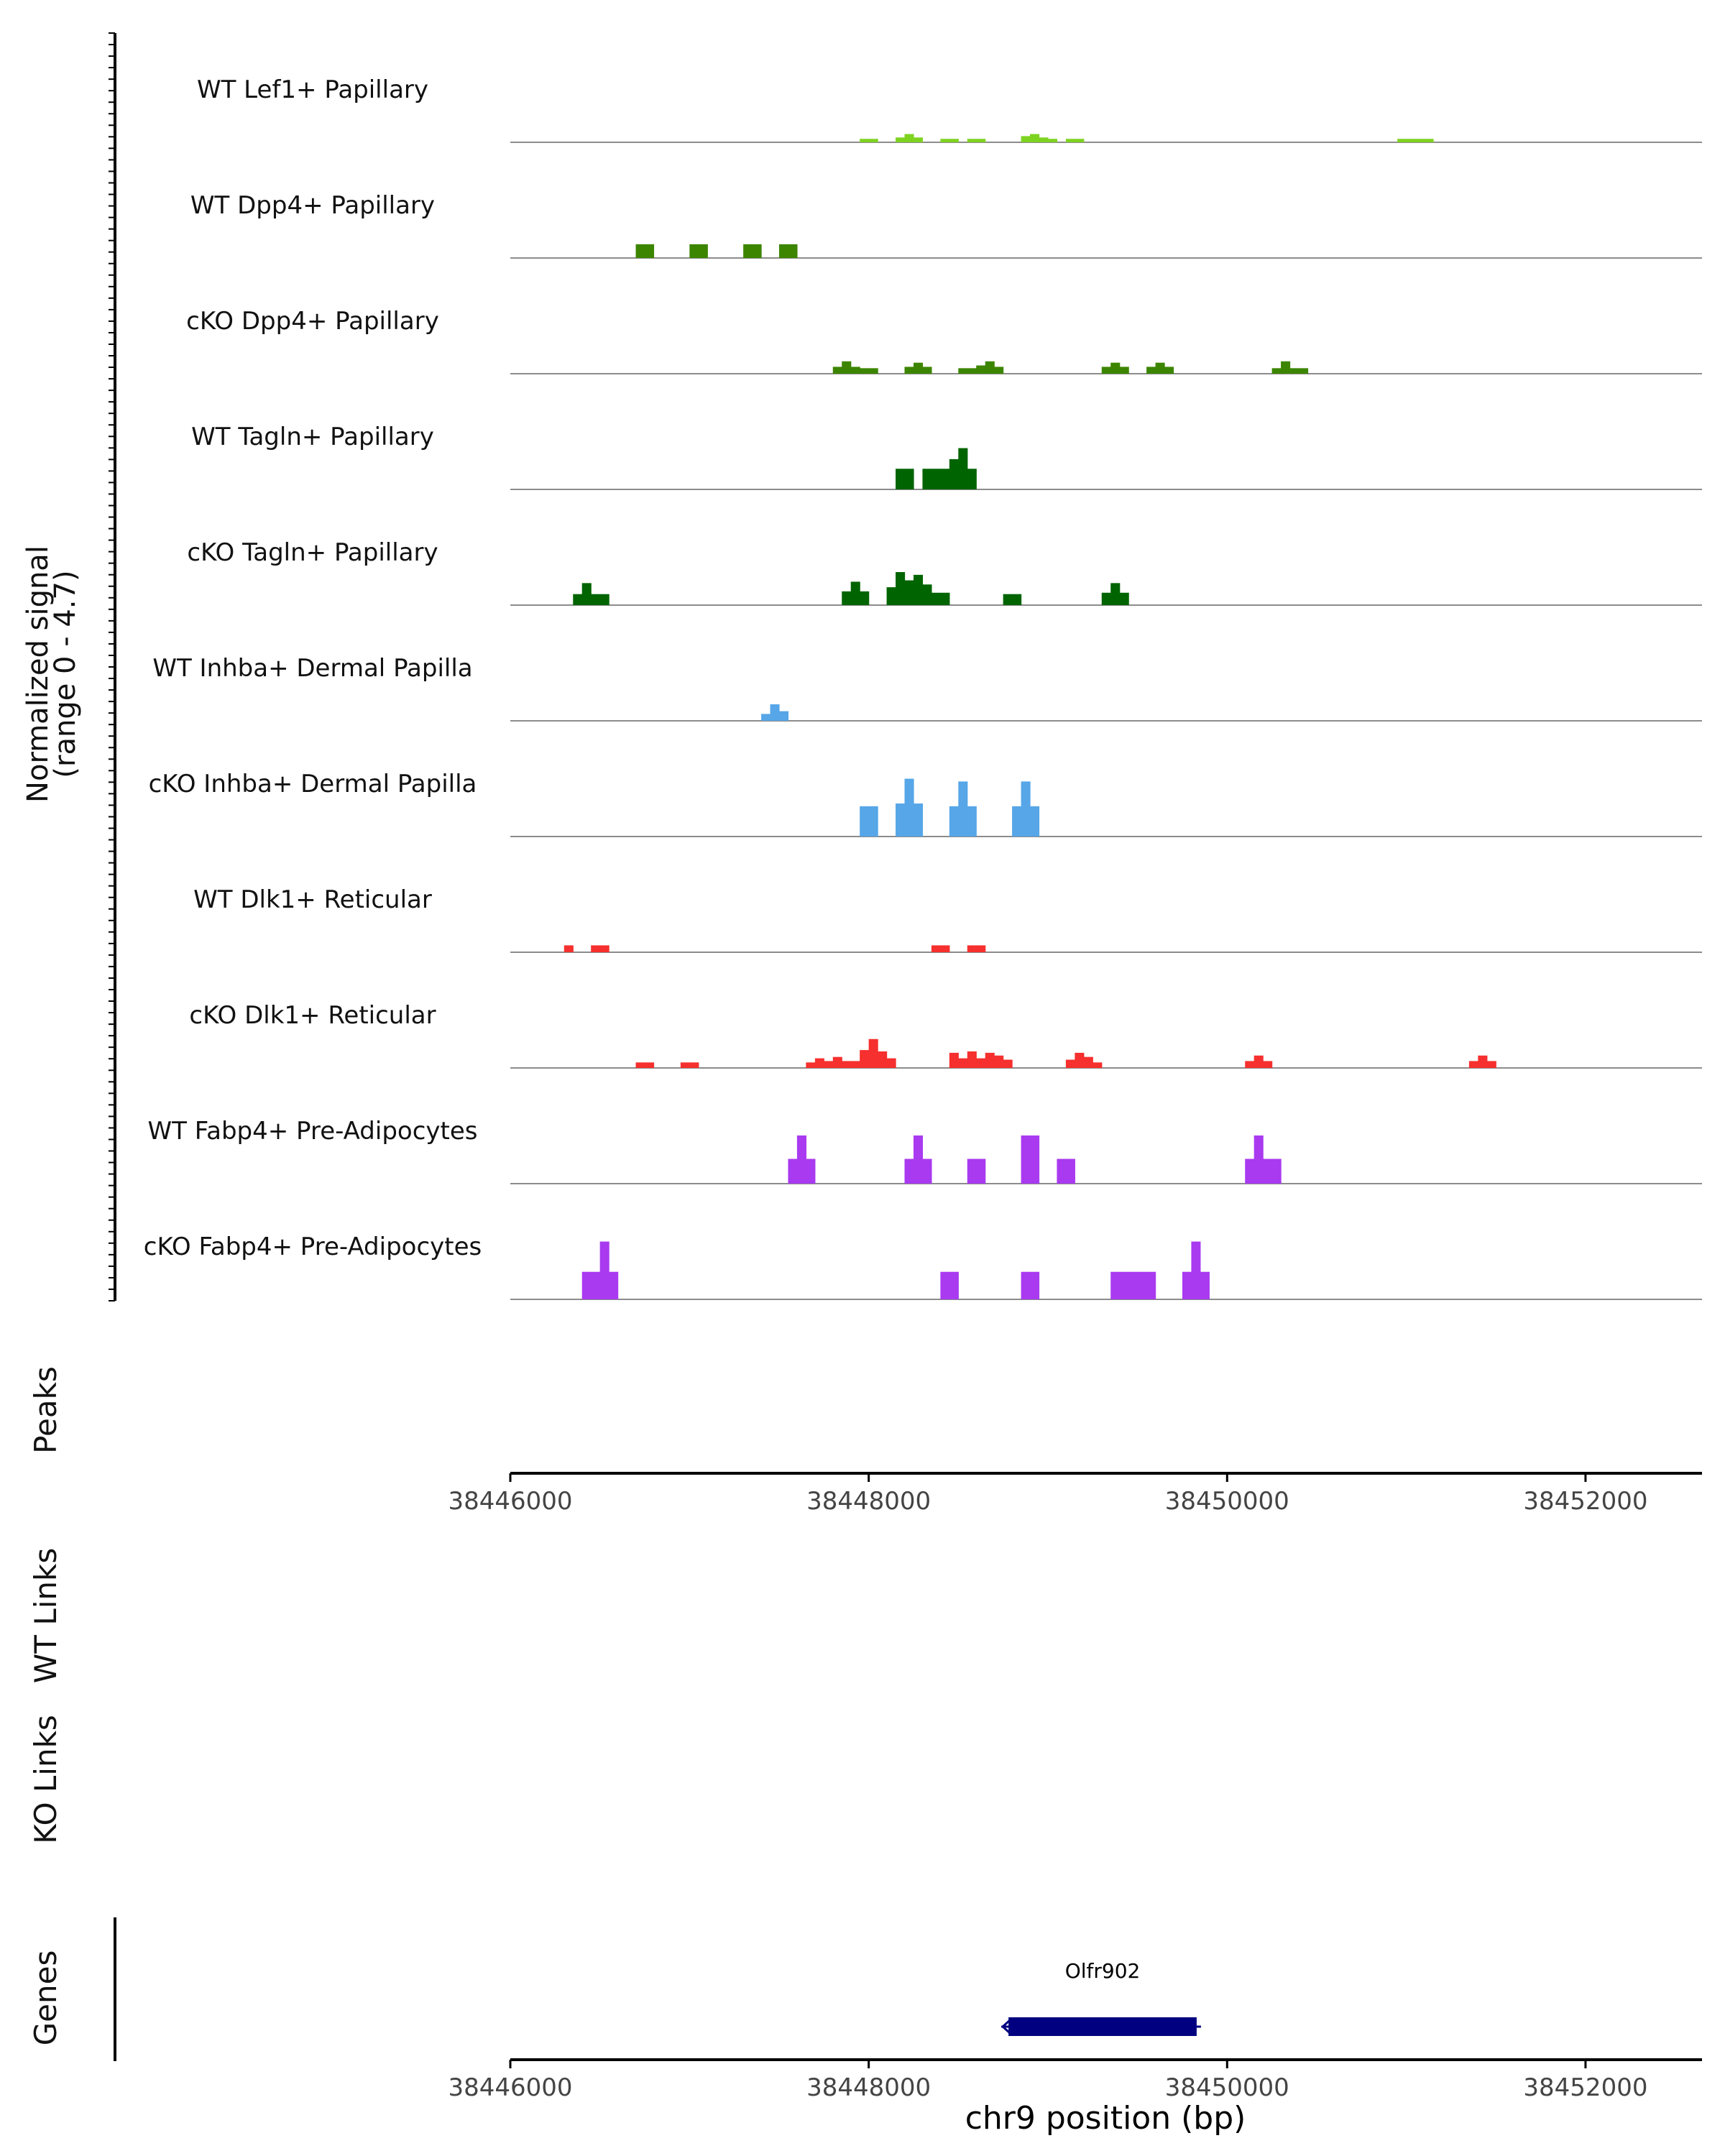 This screenshot has width=1725, height=2156. I want to click on track-3: WT Tagln+ Papillary, so click(946, 457).